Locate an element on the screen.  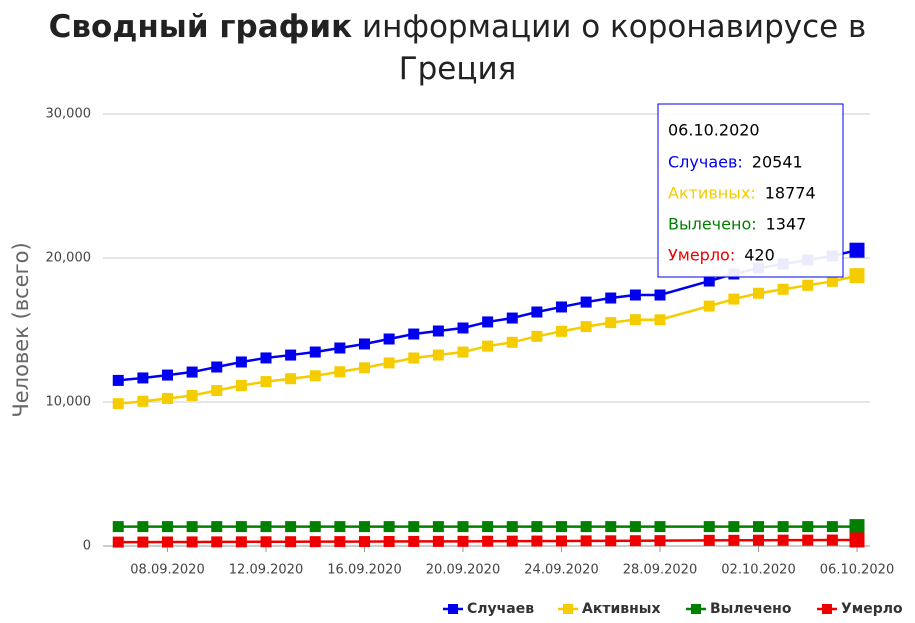
tooltip-value: 420 is located at coordinates (759, 255).